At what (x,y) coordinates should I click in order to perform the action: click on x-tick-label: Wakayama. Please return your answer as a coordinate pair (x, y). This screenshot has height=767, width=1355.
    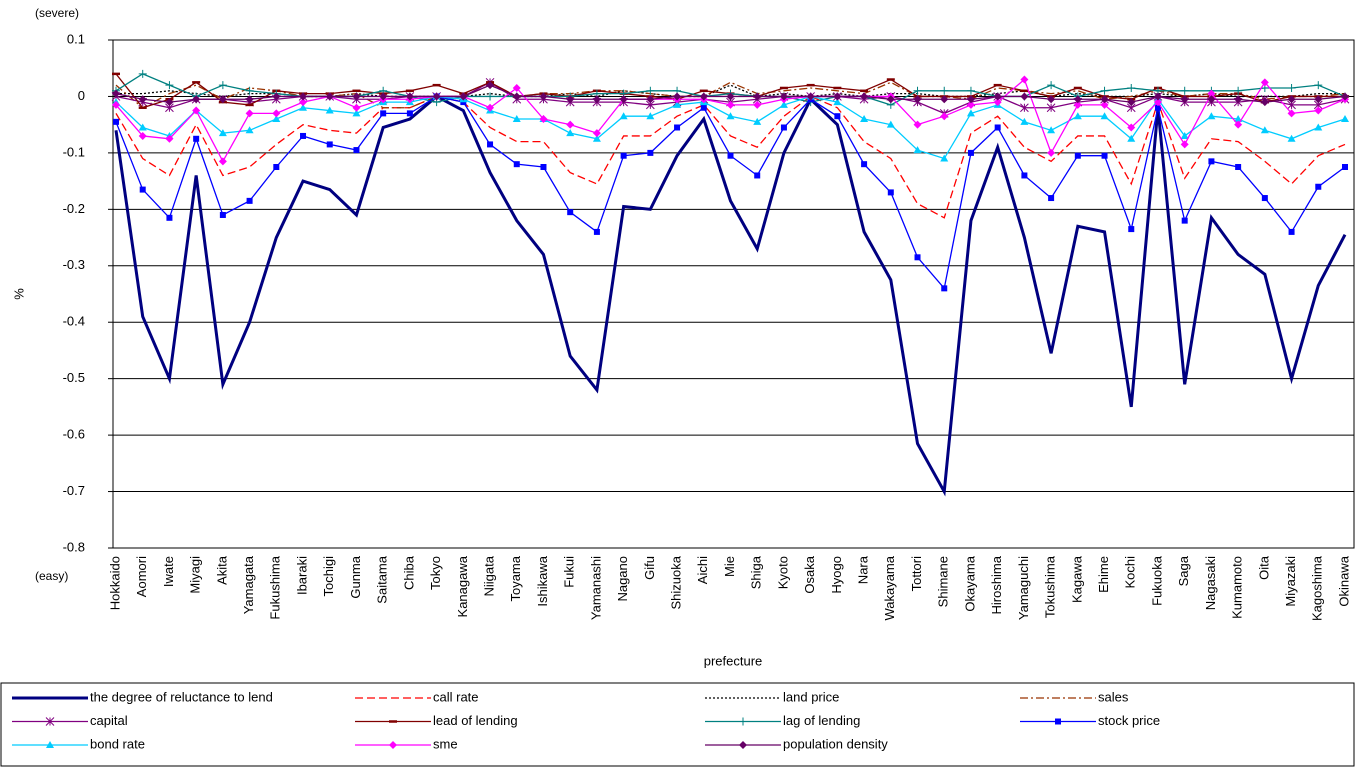
    Looking at the image, I should click on (889, 587).